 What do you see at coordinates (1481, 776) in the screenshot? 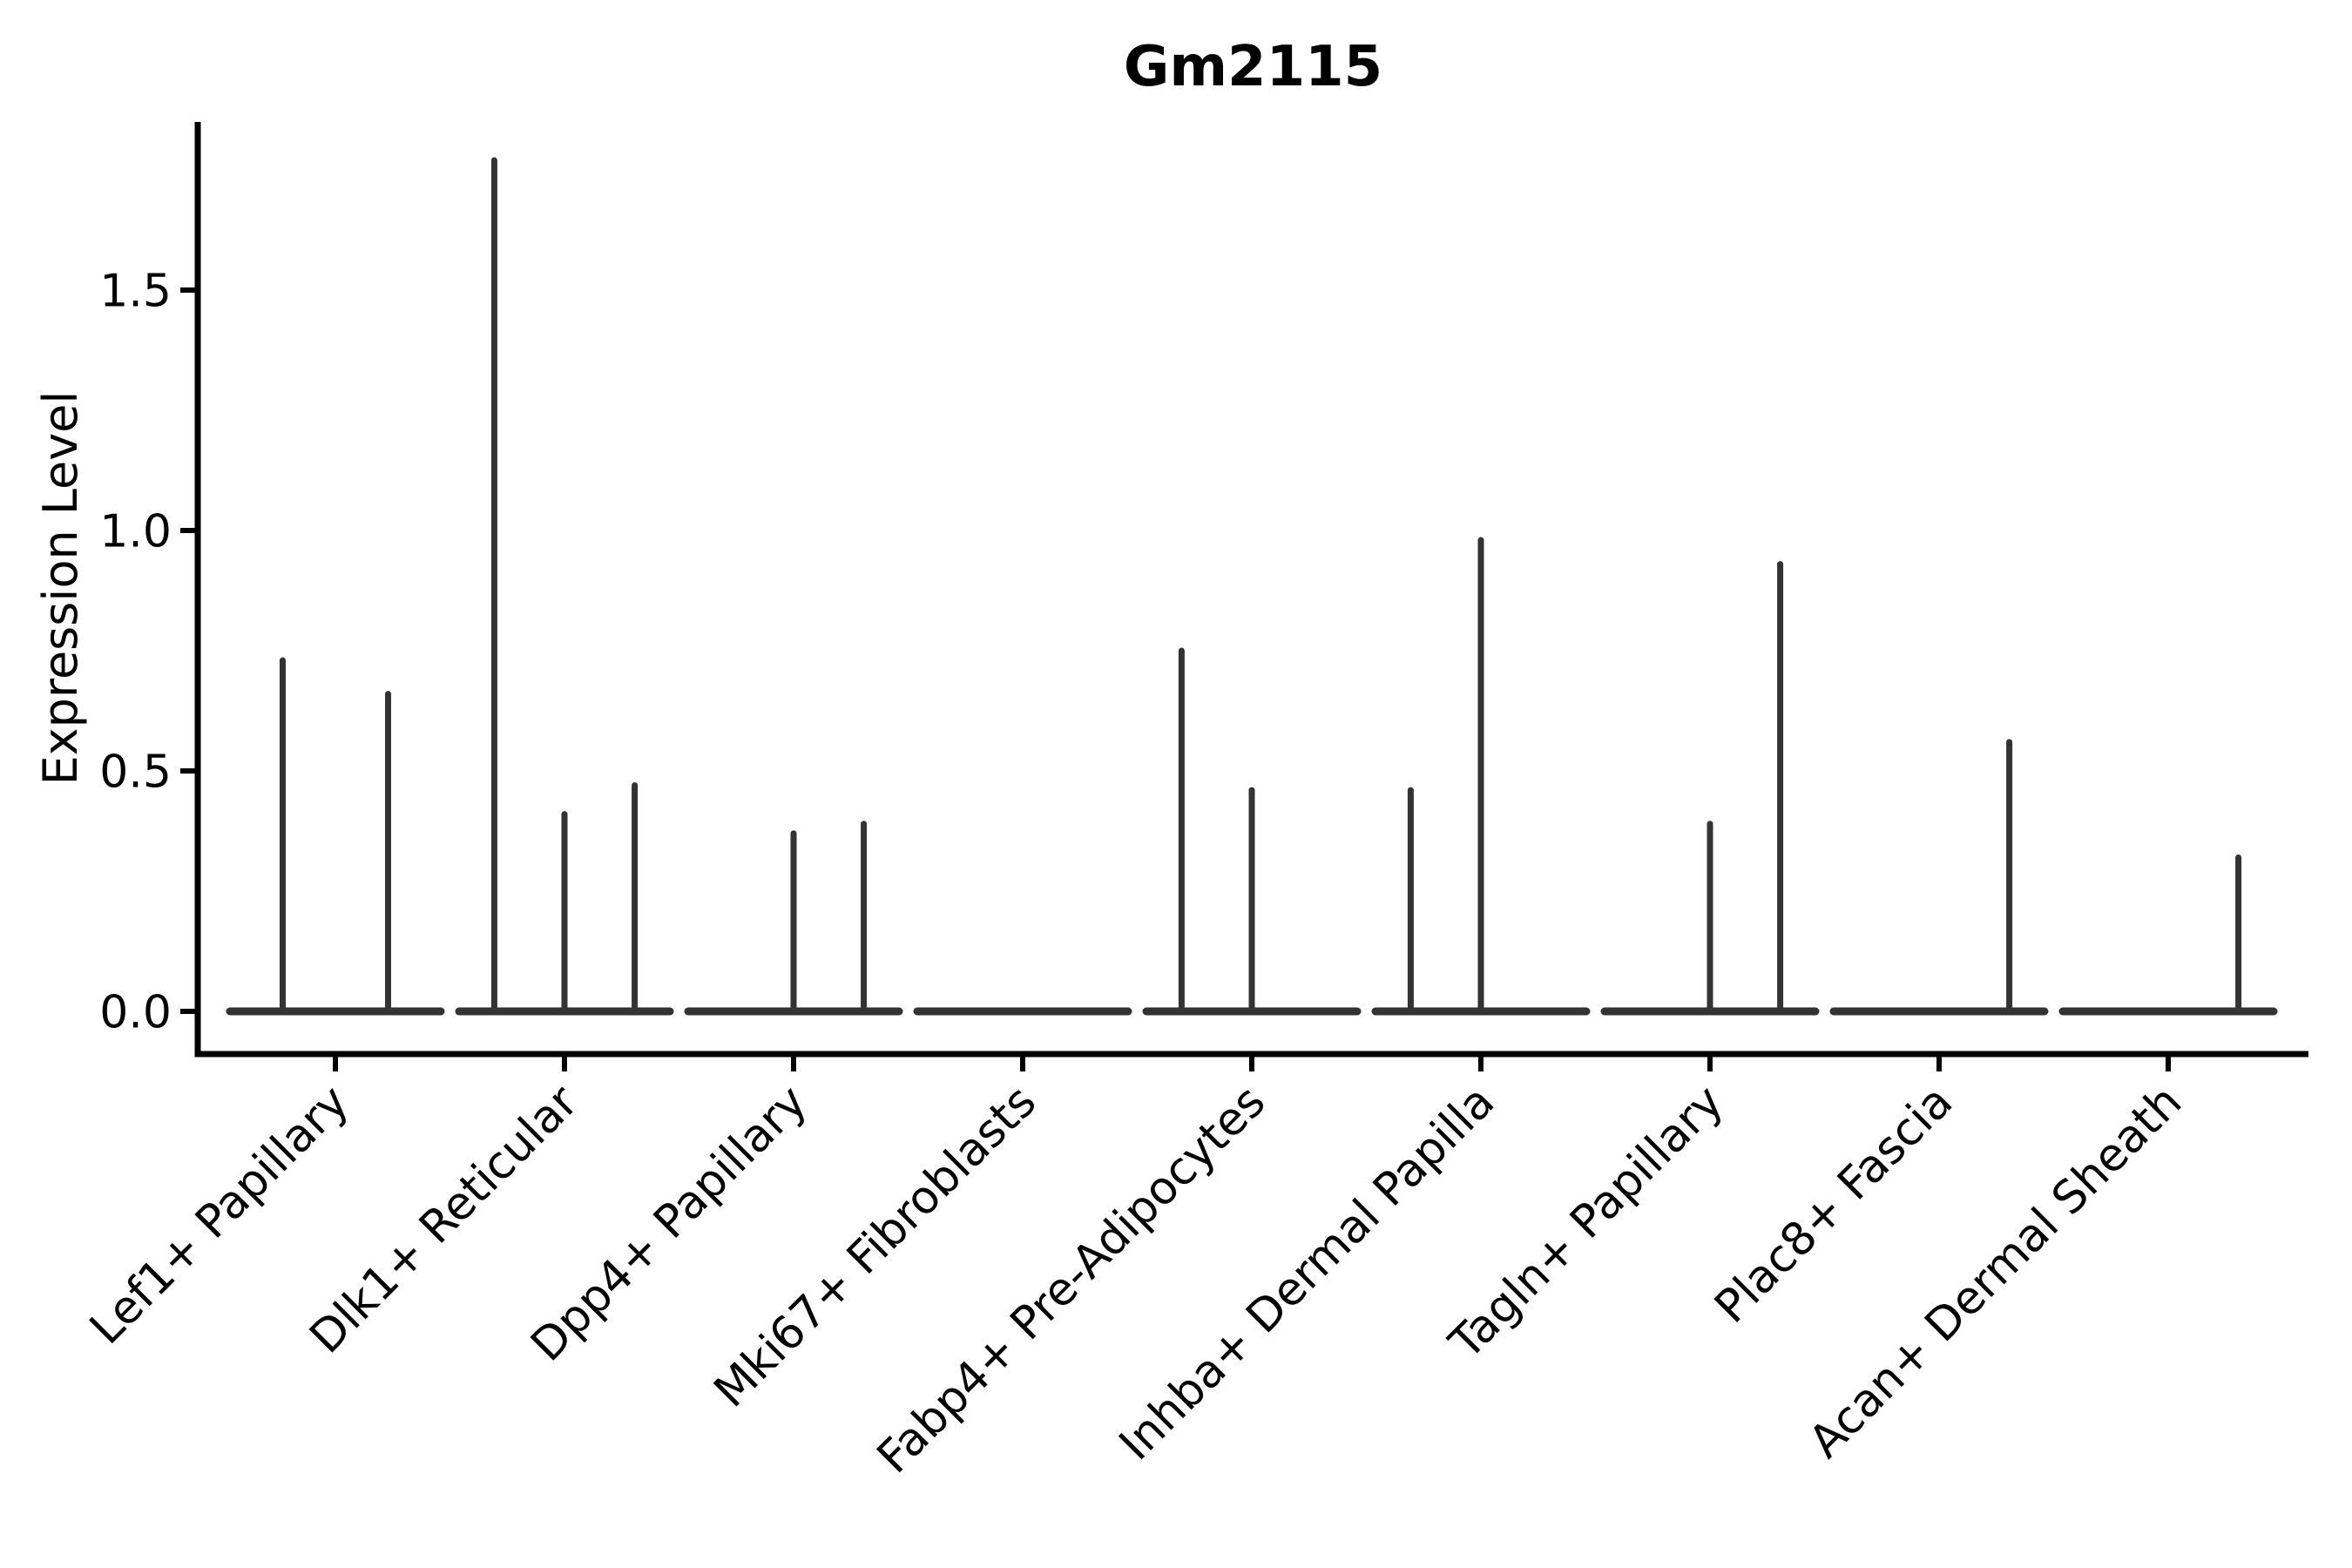
I see `violin-group-inhba-dermal-papilla` at bounding box center [1481, 776].